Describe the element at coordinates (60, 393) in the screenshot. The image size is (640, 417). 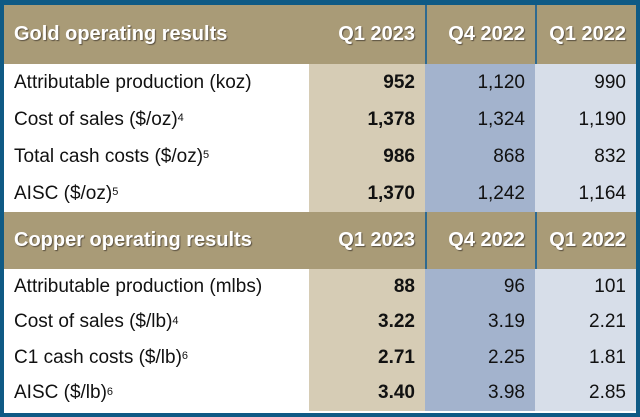
I see `row-label-text: AISC ($/lb)` at that location.